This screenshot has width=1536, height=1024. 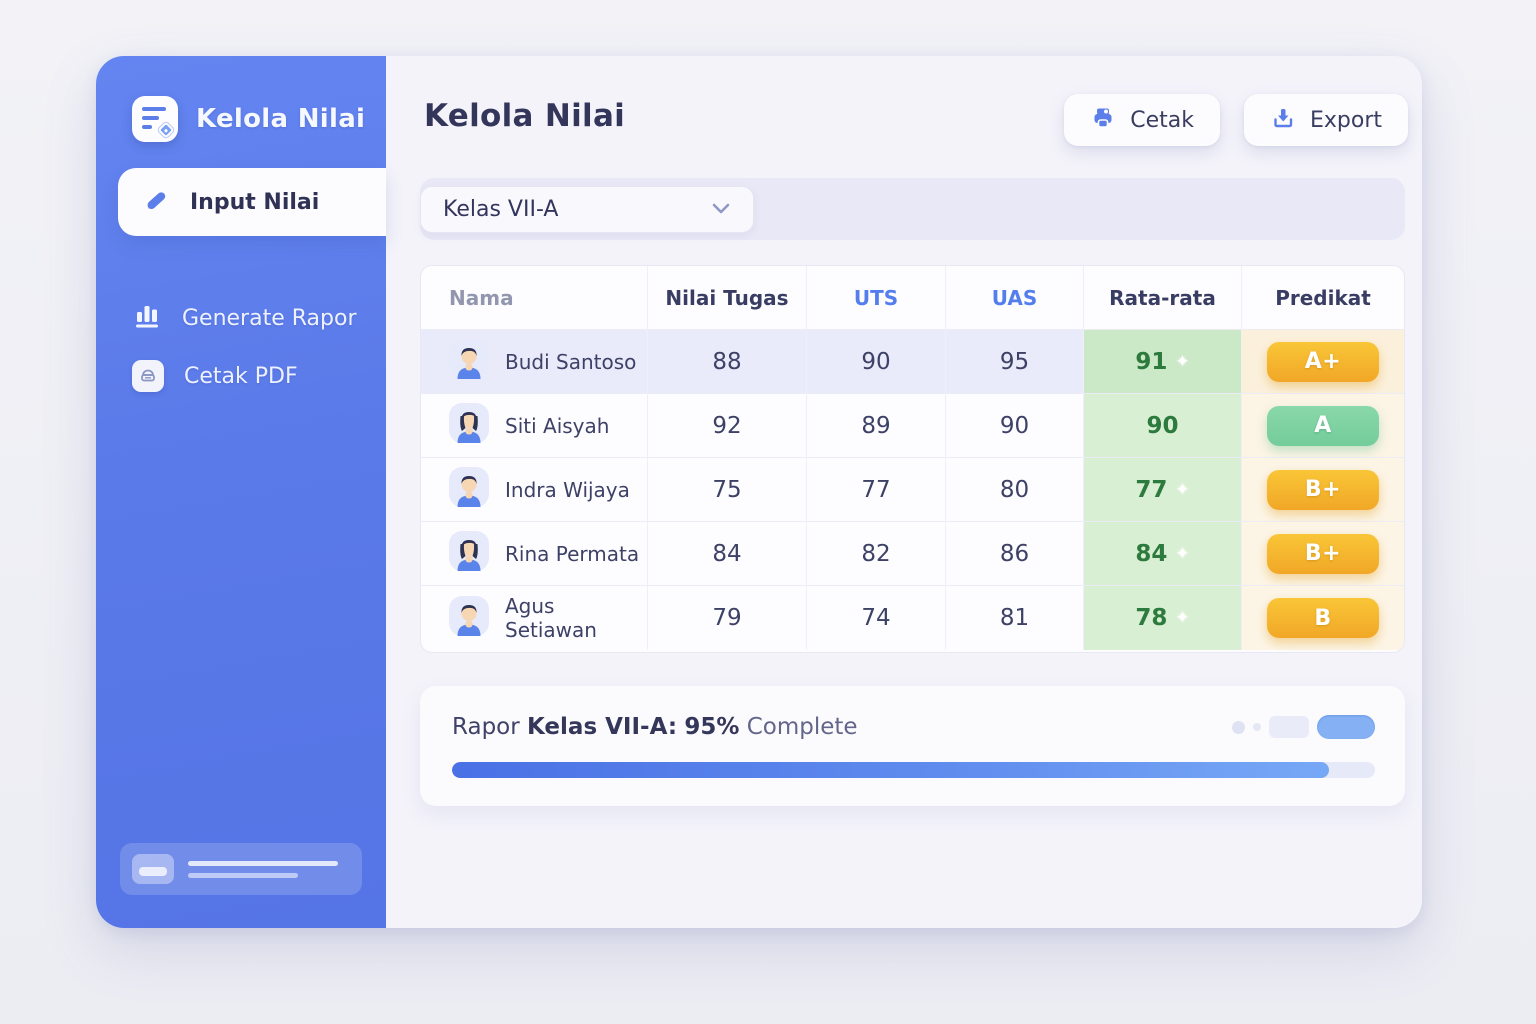 I want to click on uts-cell: 90, so click(x=876, y=362).